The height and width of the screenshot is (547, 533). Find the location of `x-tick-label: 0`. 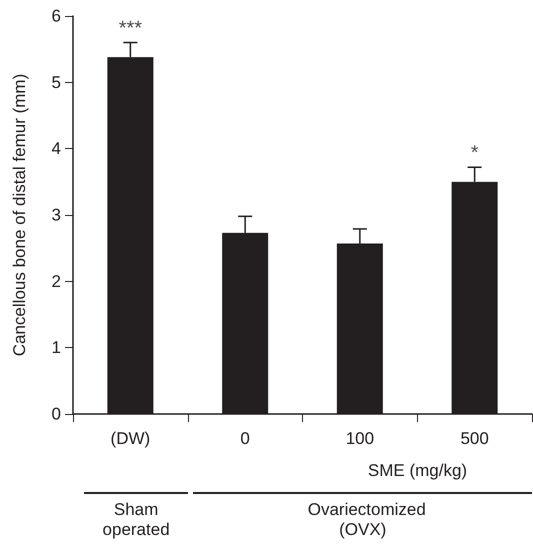

x-tick-label: 0 is located at coordinates (245, 438).